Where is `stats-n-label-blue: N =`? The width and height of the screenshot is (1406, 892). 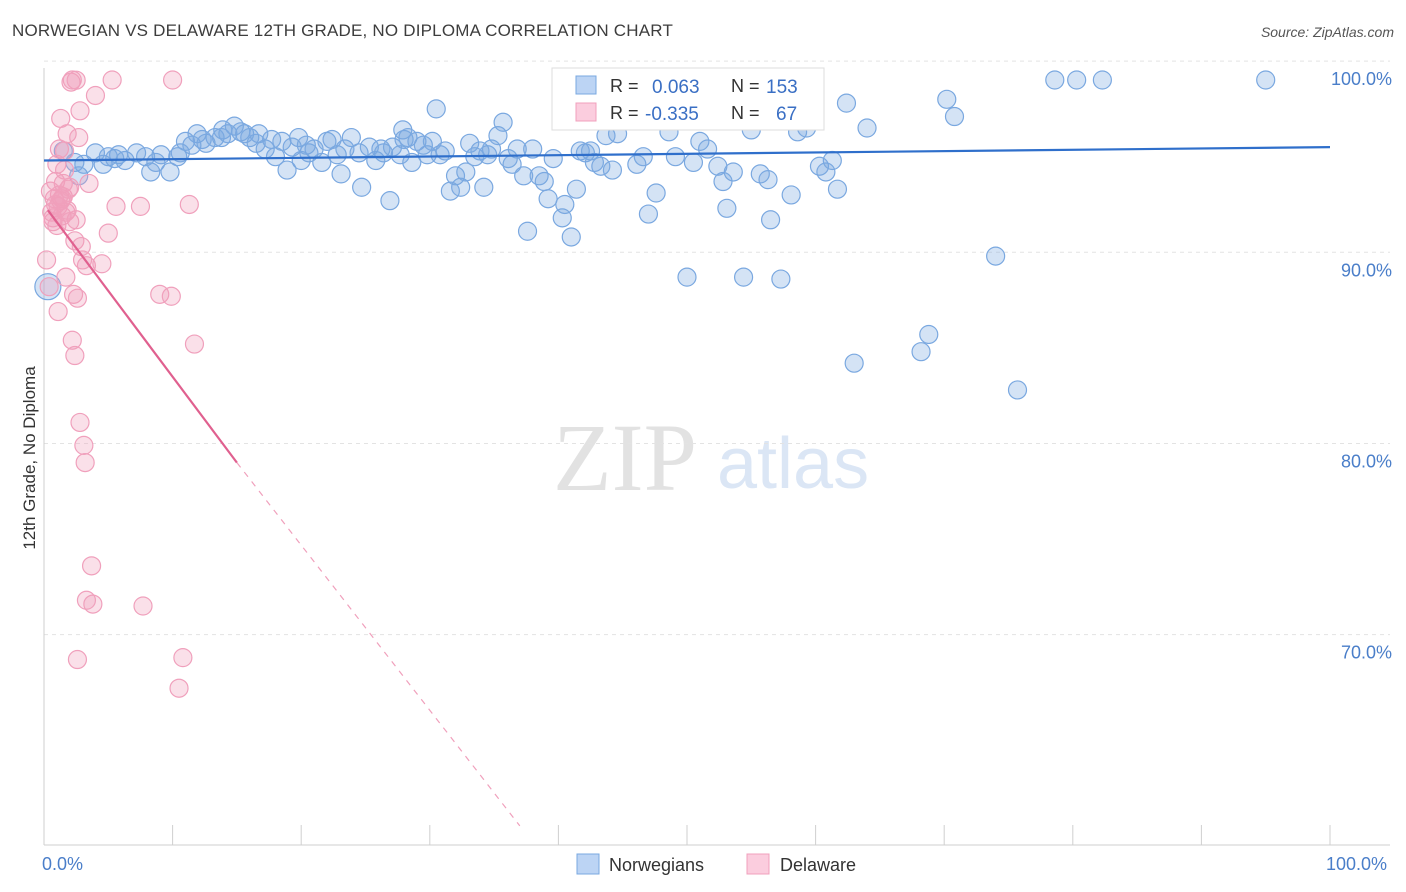 stats-n-label-blue: N = is located at coordinates (745, 86).